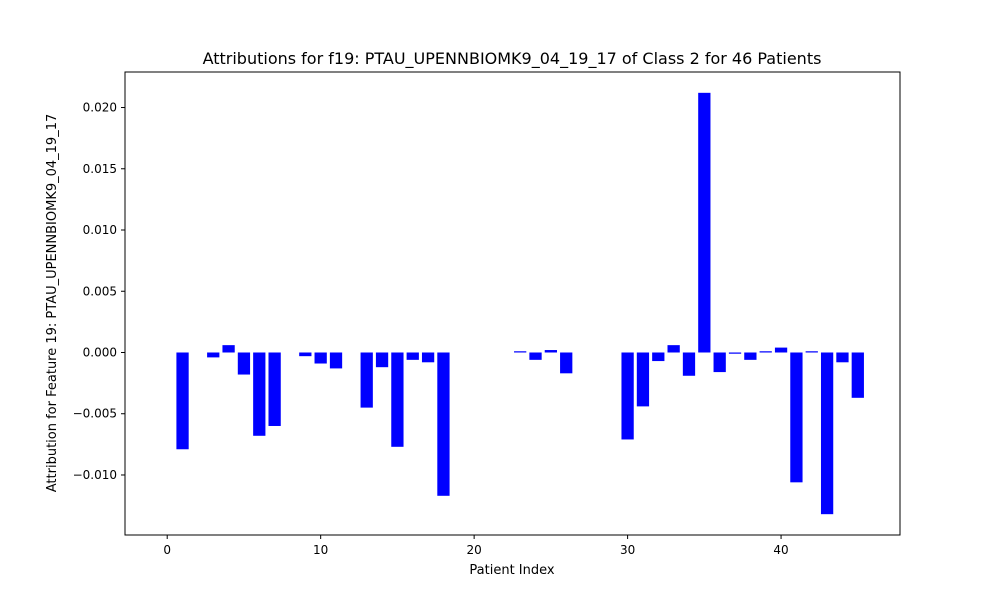 This screenshot has width=1000, height=600. Describe the element at coordinates (100, 169) in the screenshot. I see `y-tick-label: 0.015` at that location.